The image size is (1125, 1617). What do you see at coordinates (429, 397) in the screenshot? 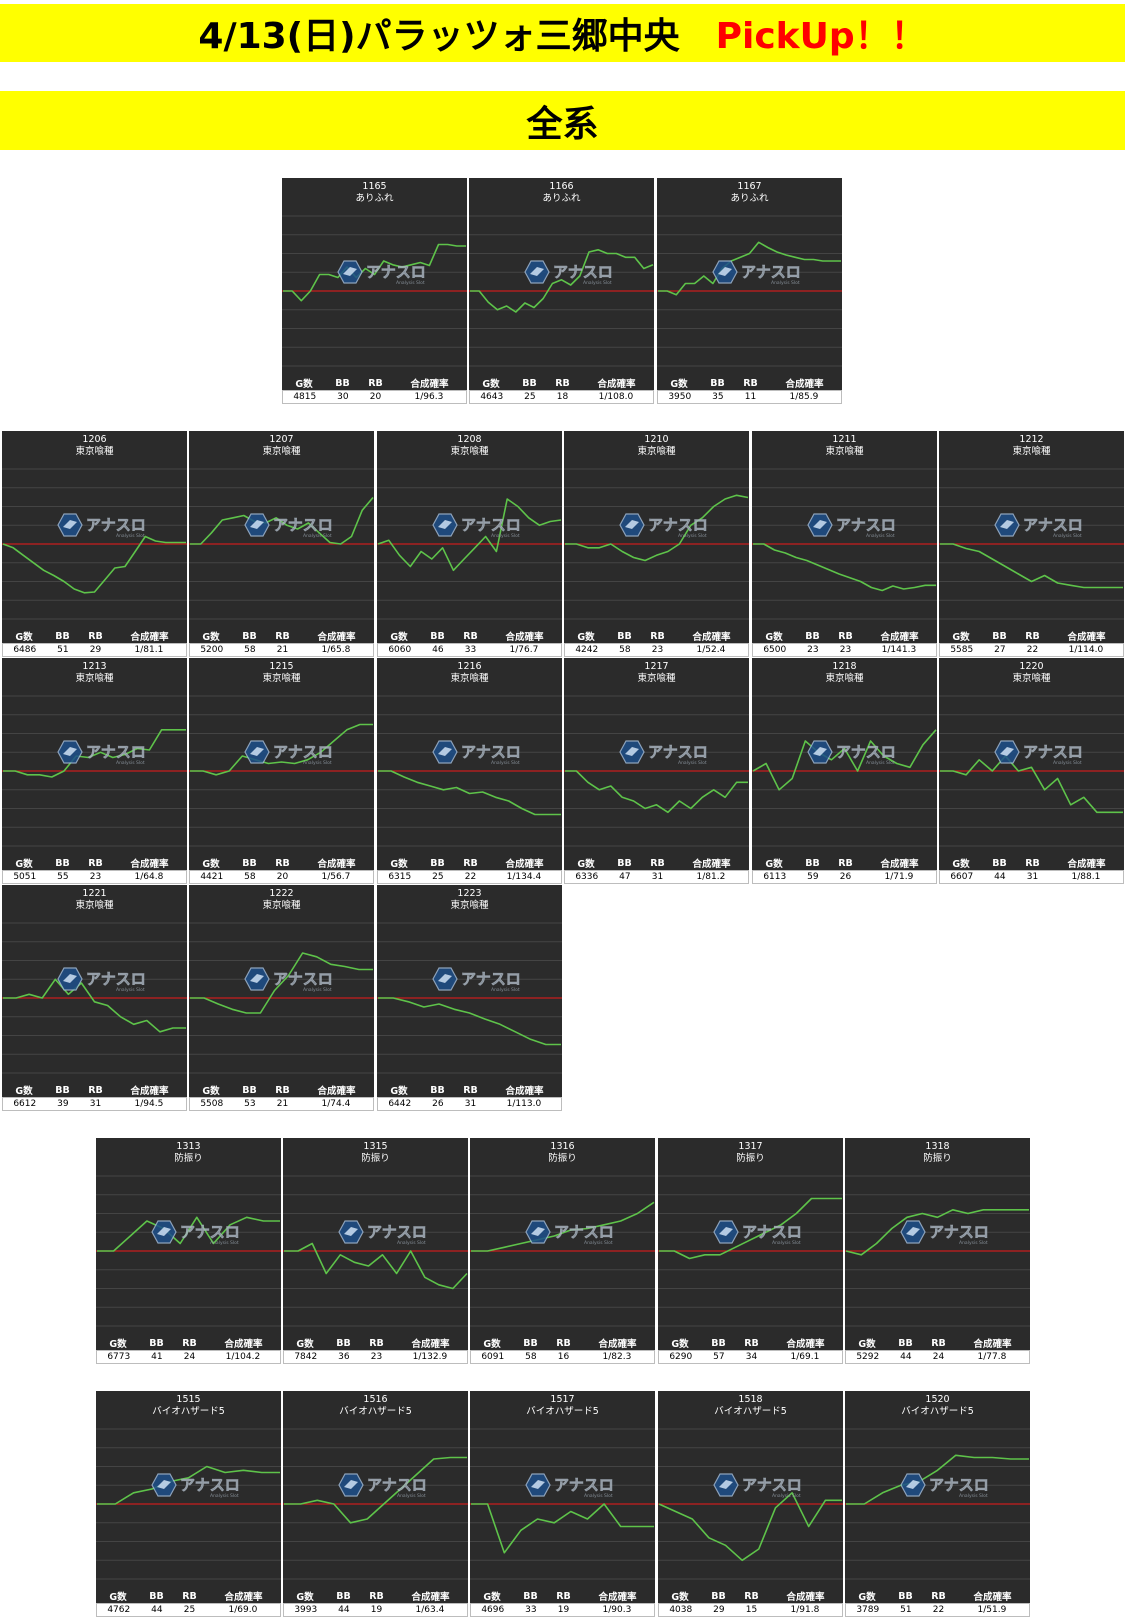
I see `rate-value: 1/96.3` at bounding box center [429, 397].